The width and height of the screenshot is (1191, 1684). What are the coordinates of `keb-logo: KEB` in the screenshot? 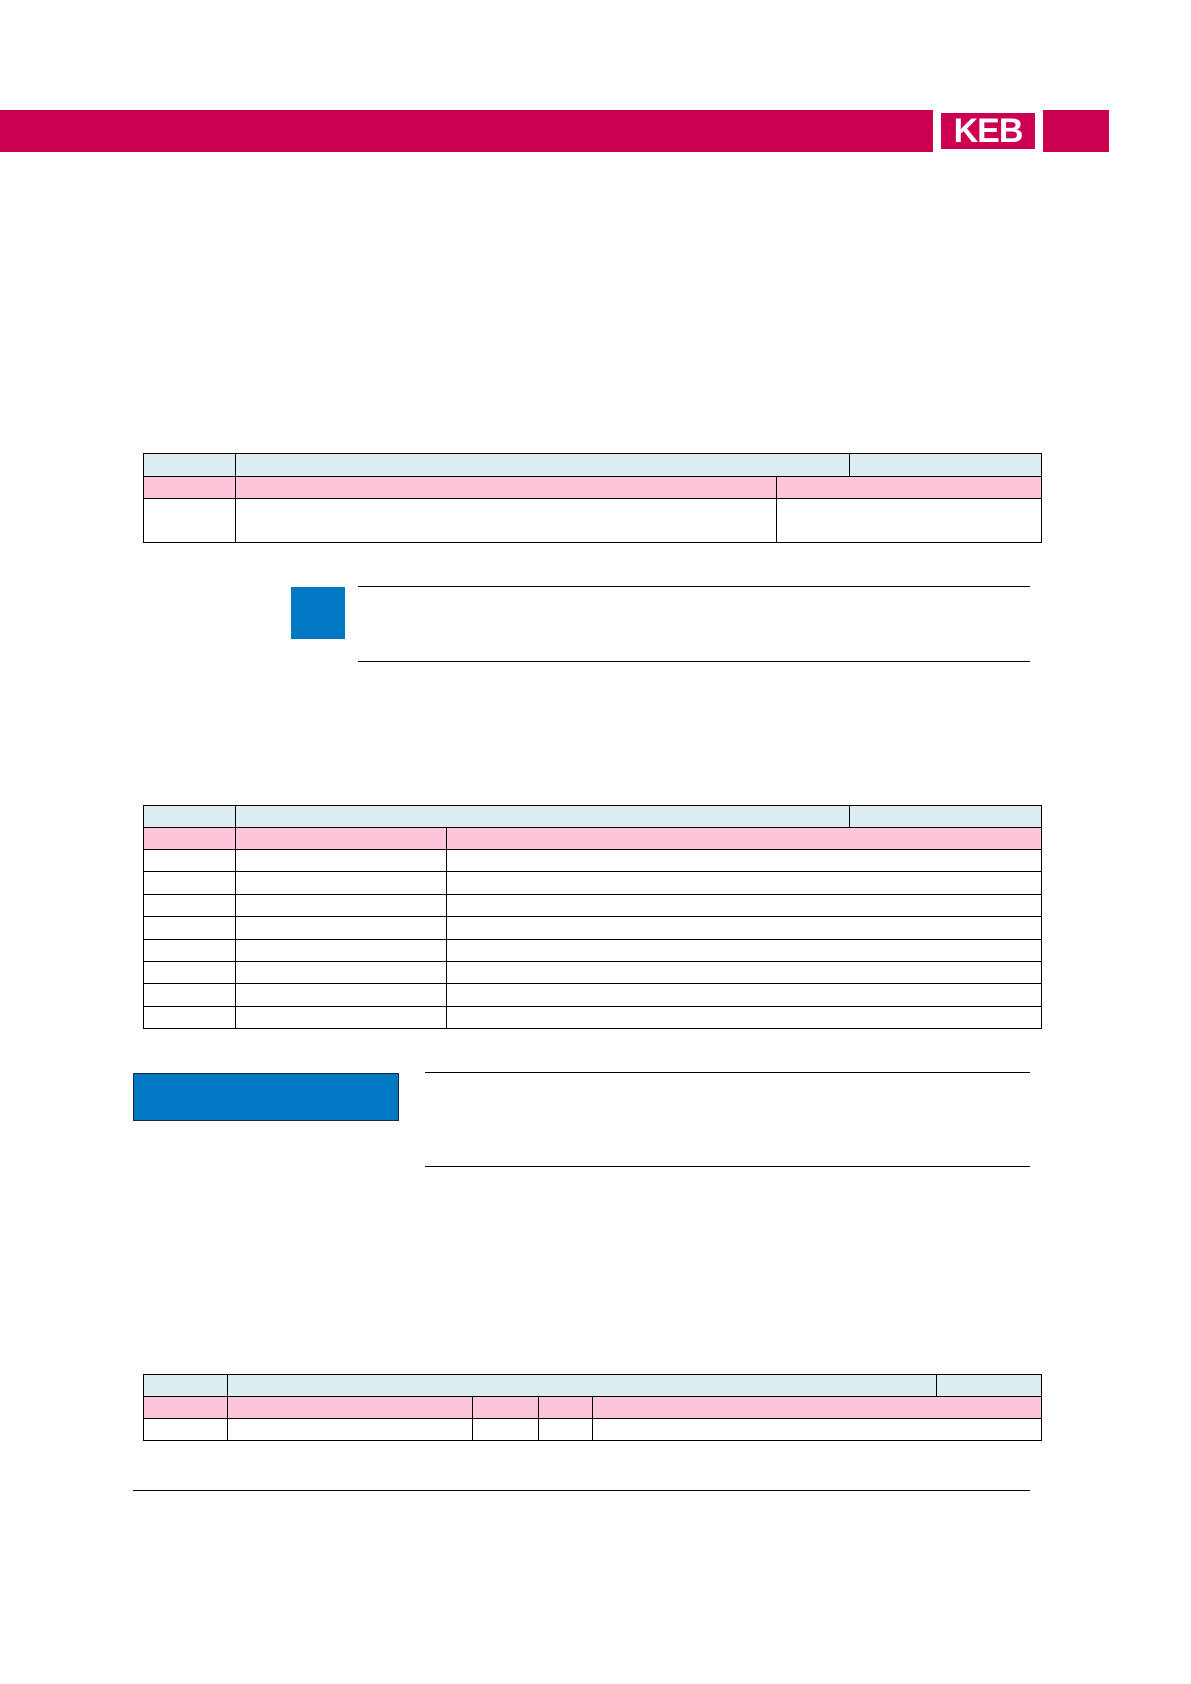 It's located at (988, 131).